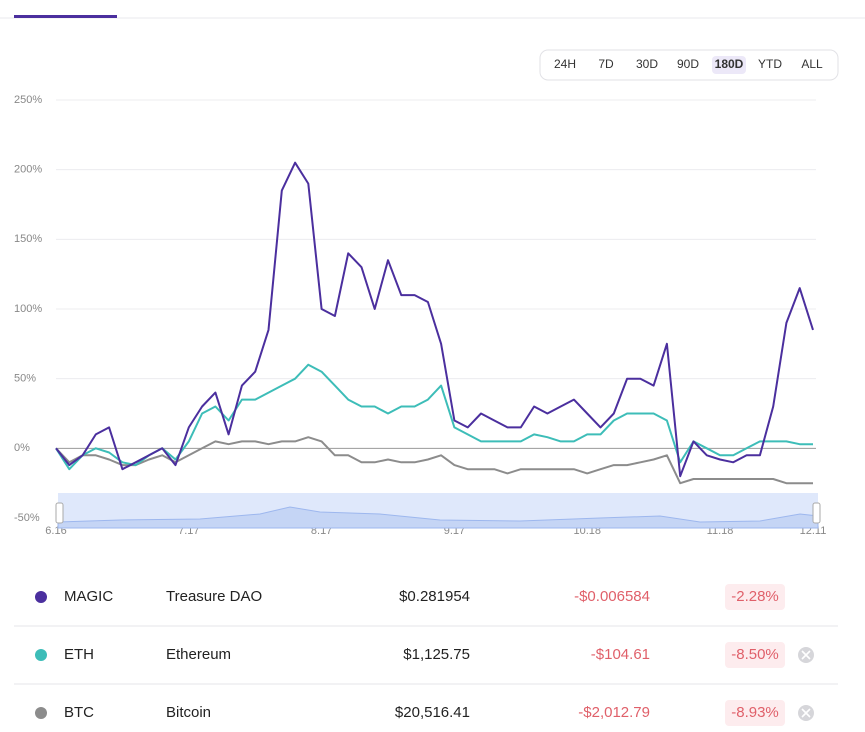 This screenshot has width=865, height=732. Describe the element at coordinates (647, 64) in the screenshot. I see `range-button: 30D` at that location.